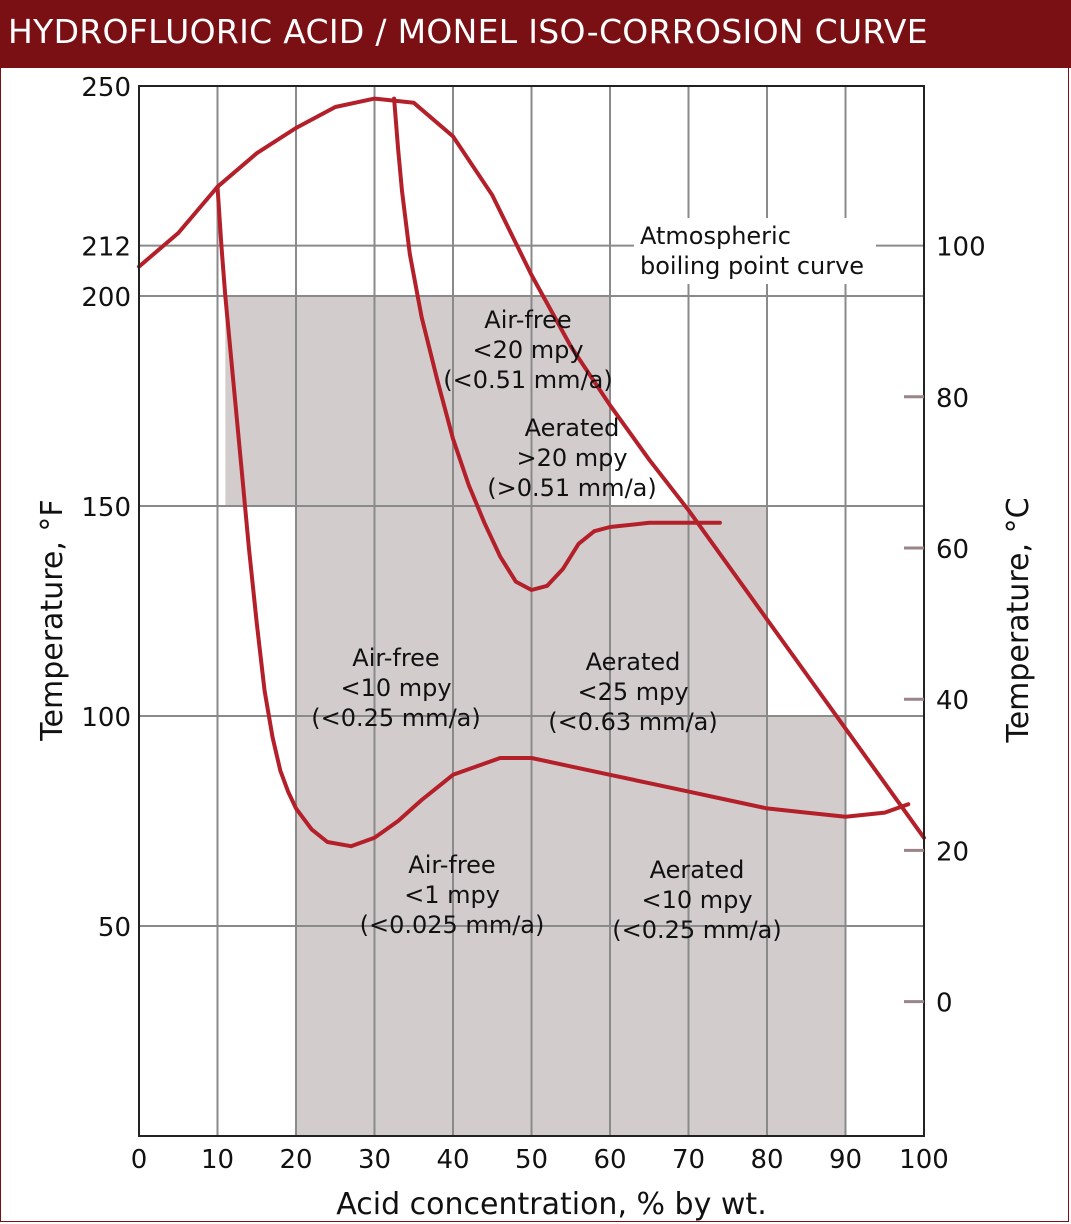  What do you see at coordinates (715, 236) in the screenshot?
I see `annotation-line: Atmospheric` at bounding box center [715, 236].